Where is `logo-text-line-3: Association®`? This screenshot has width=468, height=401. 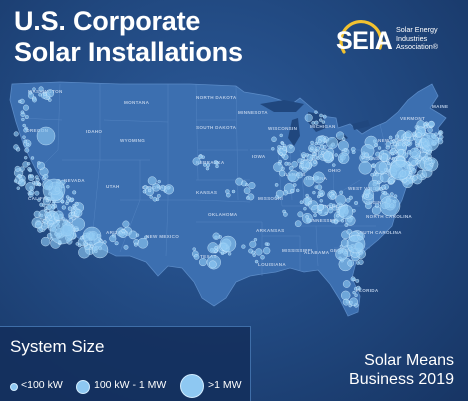 logo-text-line-3: Association® is located at coordinates (417, 47).